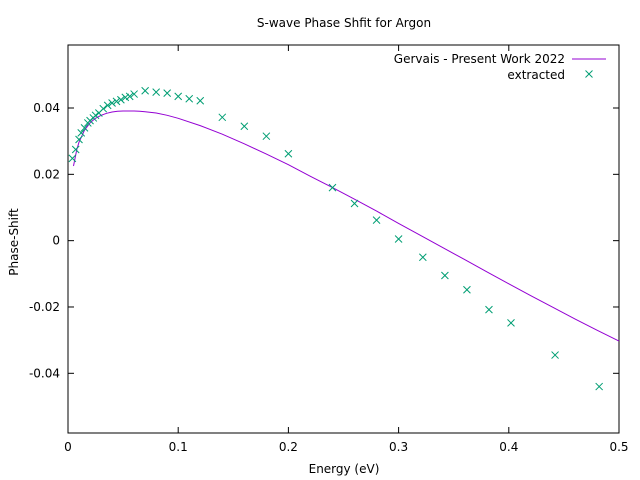  What do you see at coordinates (44, 373) in the screenshot?
I see `y-tick-label: -0.04` at bounding box center [44, 373].